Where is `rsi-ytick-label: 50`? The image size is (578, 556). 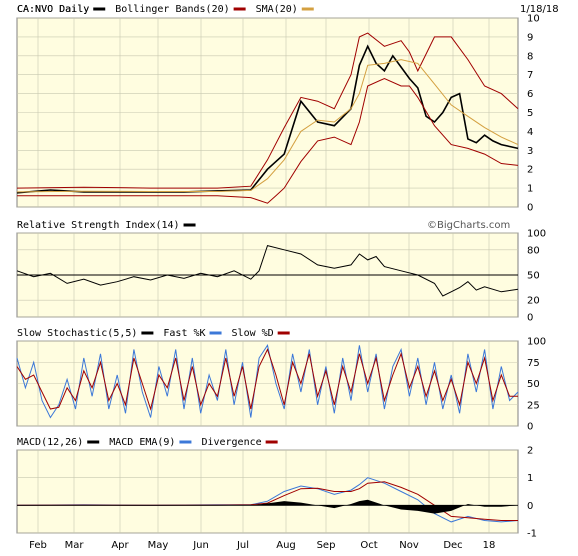 rsi-ytick-label: 50 is located at coordinates (533, 276).